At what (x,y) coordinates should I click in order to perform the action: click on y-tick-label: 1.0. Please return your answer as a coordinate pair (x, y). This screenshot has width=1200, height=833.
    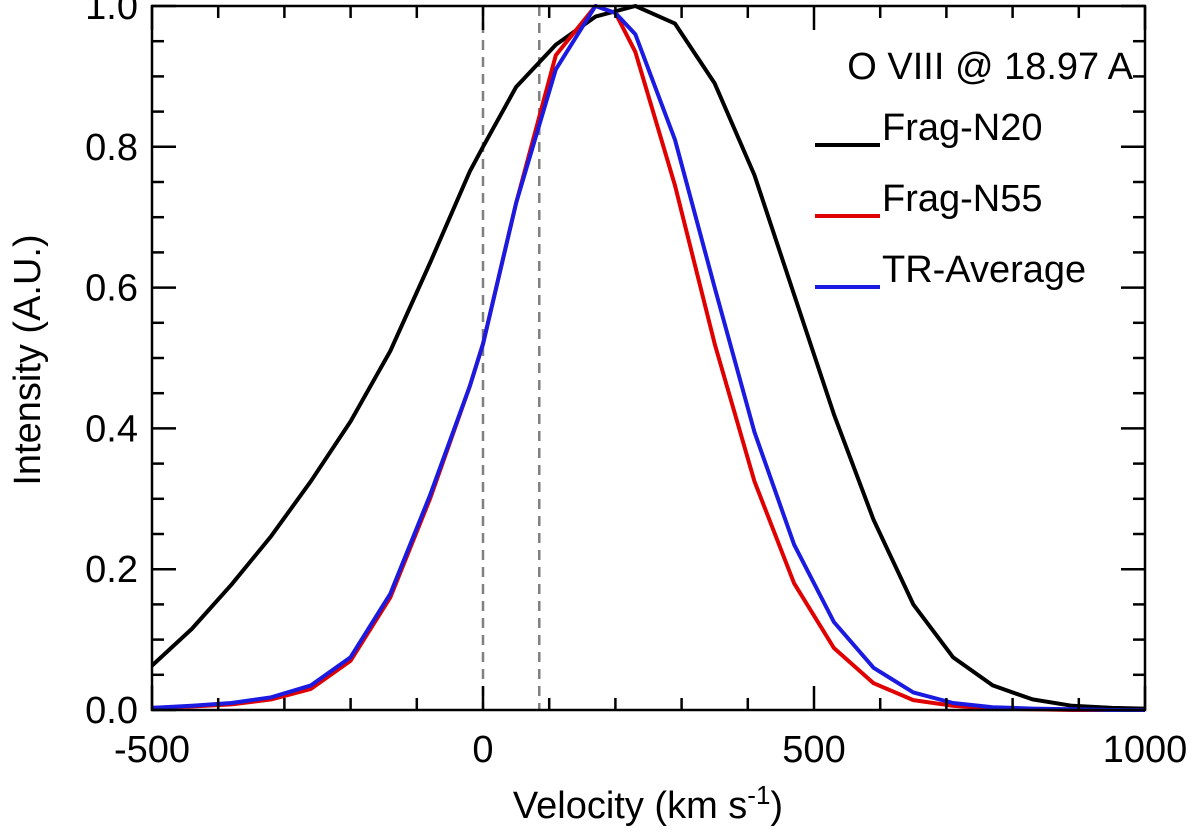
    Looking at the image, I should click on (111, 14).